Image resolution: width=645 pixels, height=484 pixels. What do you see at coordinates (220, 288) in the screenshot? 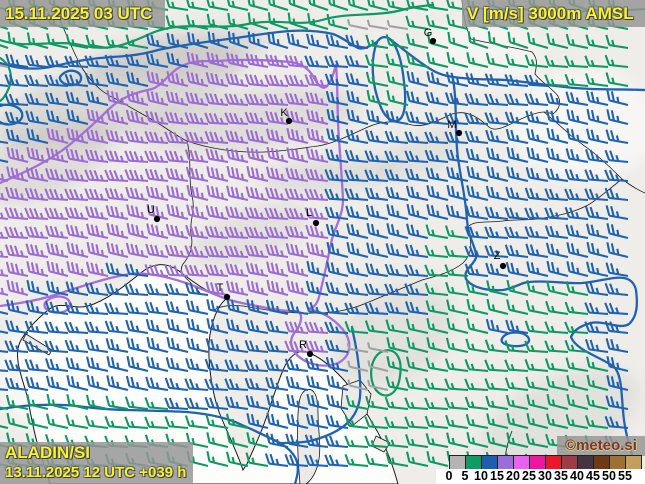
I see `city-label: T` at bounding box center [220, 288].